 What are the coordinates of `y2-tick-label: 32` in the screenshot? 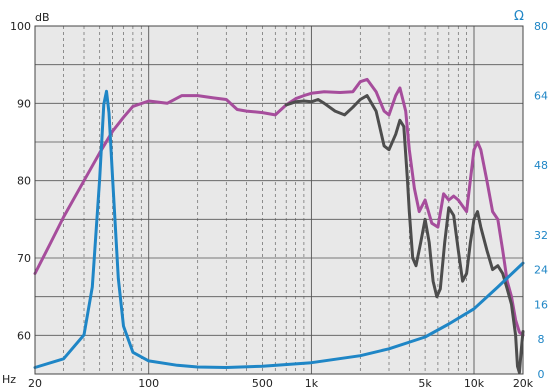 It's located at (541, 235).